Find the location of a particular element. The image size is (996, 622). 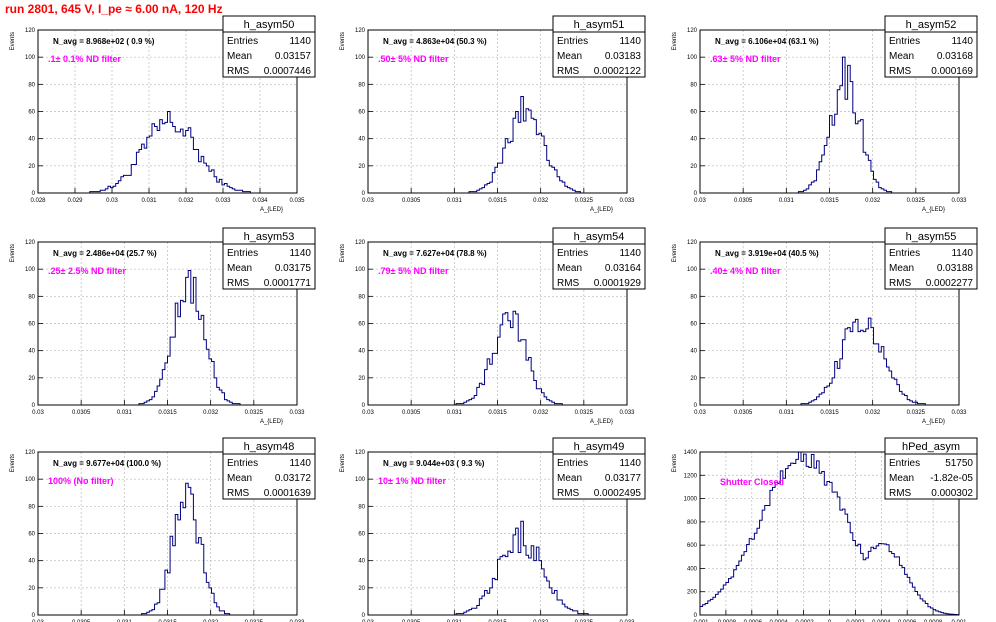

x-tick-label: -0.0006 is located at coordinates (752, 621).